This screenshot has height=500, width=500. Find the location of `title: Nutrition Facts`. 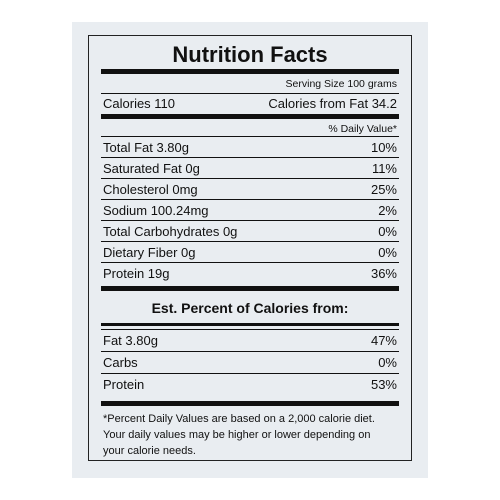

title: Nutrition Facts is located at coordinates (250, 54).